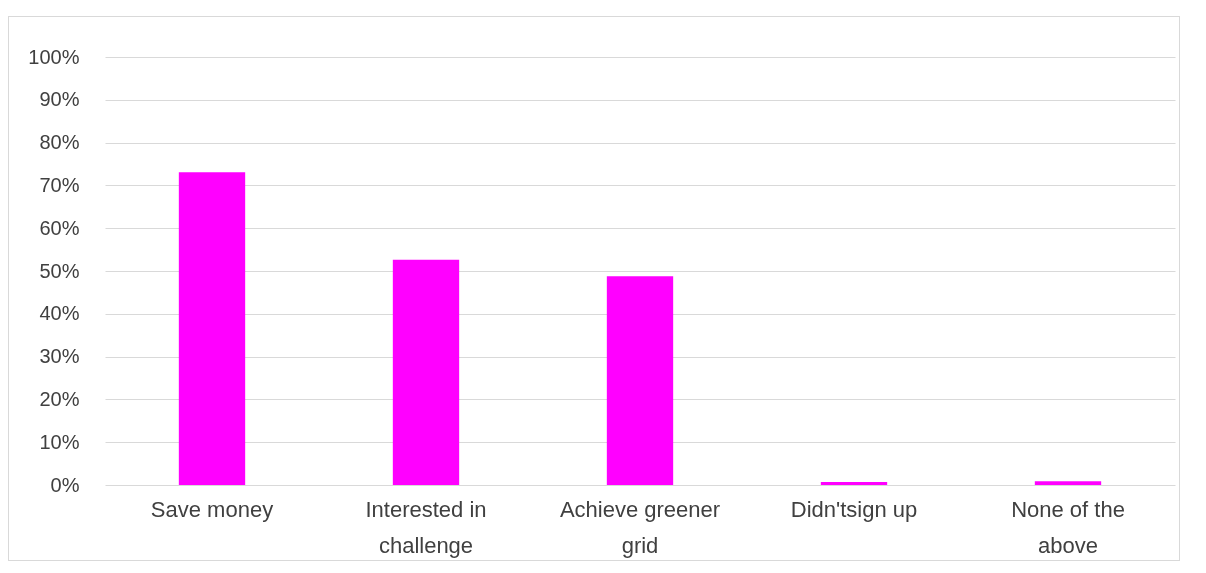 The width and height of the screenshot is (1206, 573). What do you see at coordinates (59, 441) in the screenshot?
I see `y-tick-label: 10%` at bounding box center [59, 441].